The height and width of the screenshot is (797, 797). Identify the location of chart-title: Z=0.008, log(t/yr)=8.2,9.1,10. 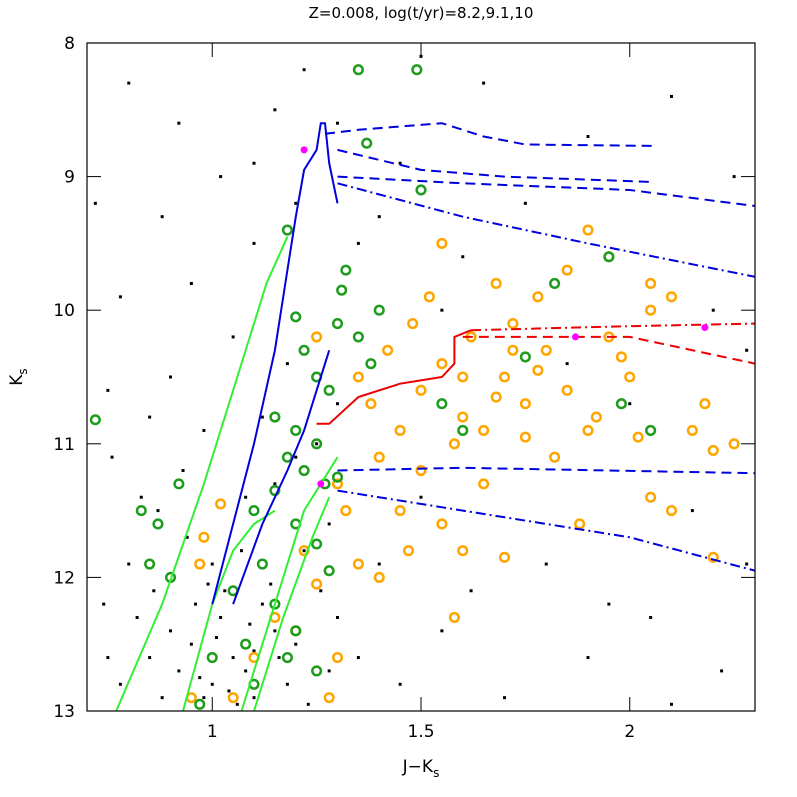
(421, 13).